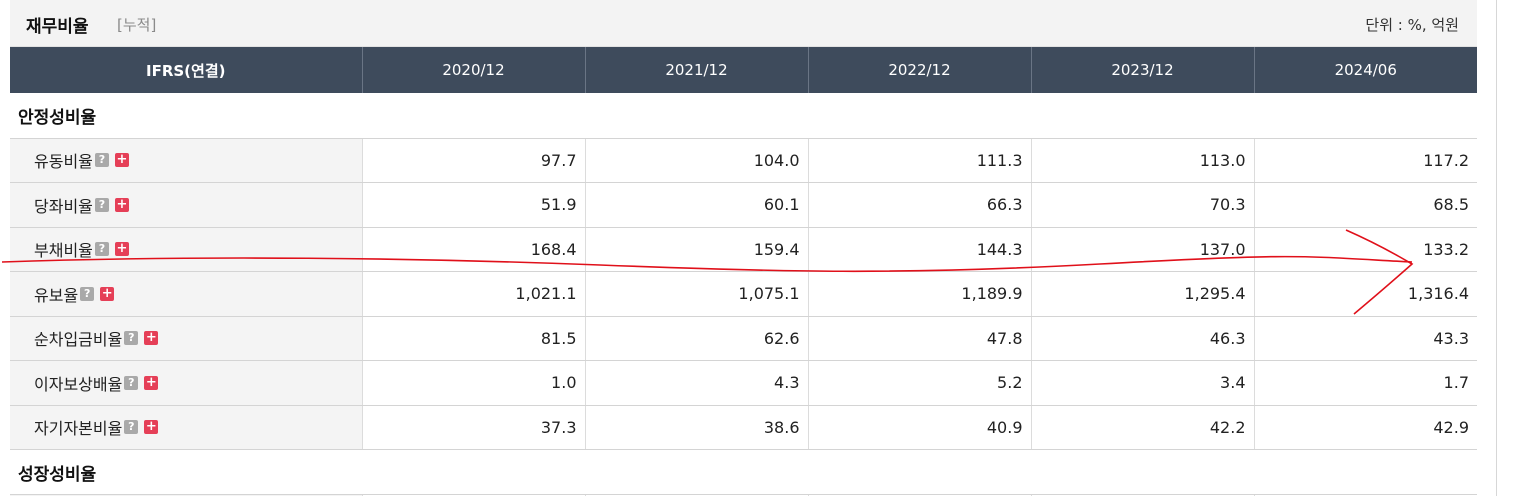 The width and height of the screenshot is (1517, 496). Describe the element at coordinates (919, 249) in the screenshot. I see `value-cell: 144.3` at that location.